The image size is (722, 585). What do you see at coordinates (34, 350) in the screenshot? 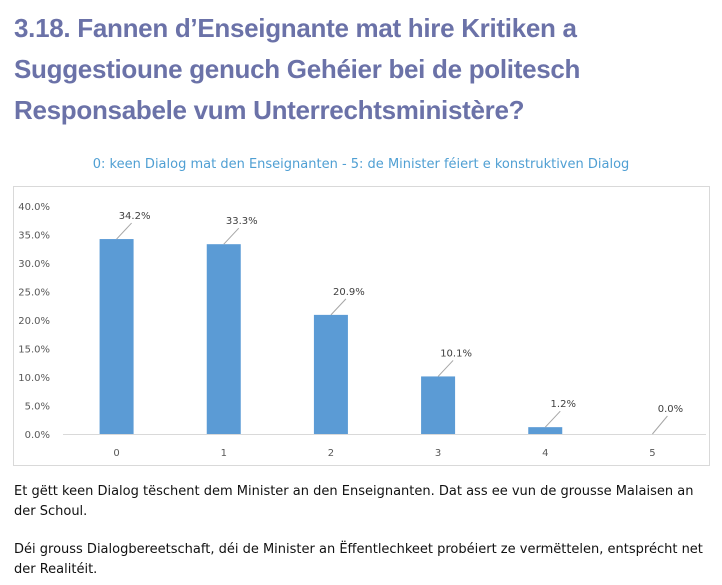
I see `y-tick-label: 15.0%` at bounding box center [34, 350].